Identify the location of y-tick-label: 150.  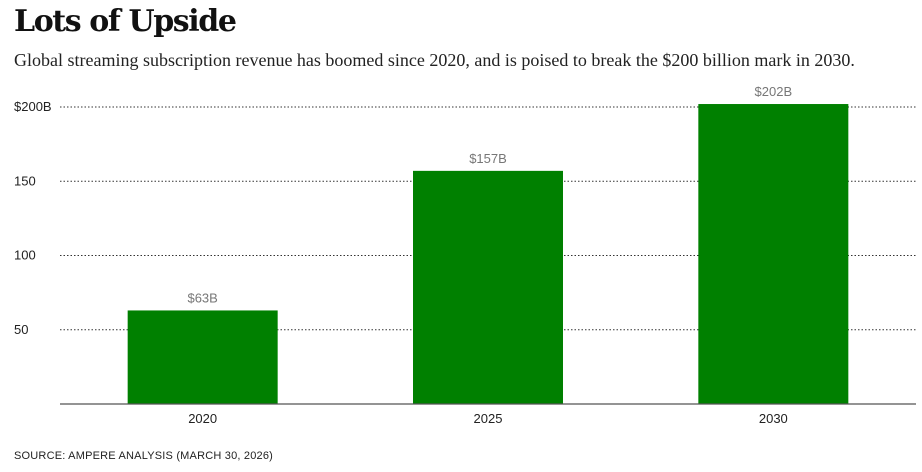
(25, 180).